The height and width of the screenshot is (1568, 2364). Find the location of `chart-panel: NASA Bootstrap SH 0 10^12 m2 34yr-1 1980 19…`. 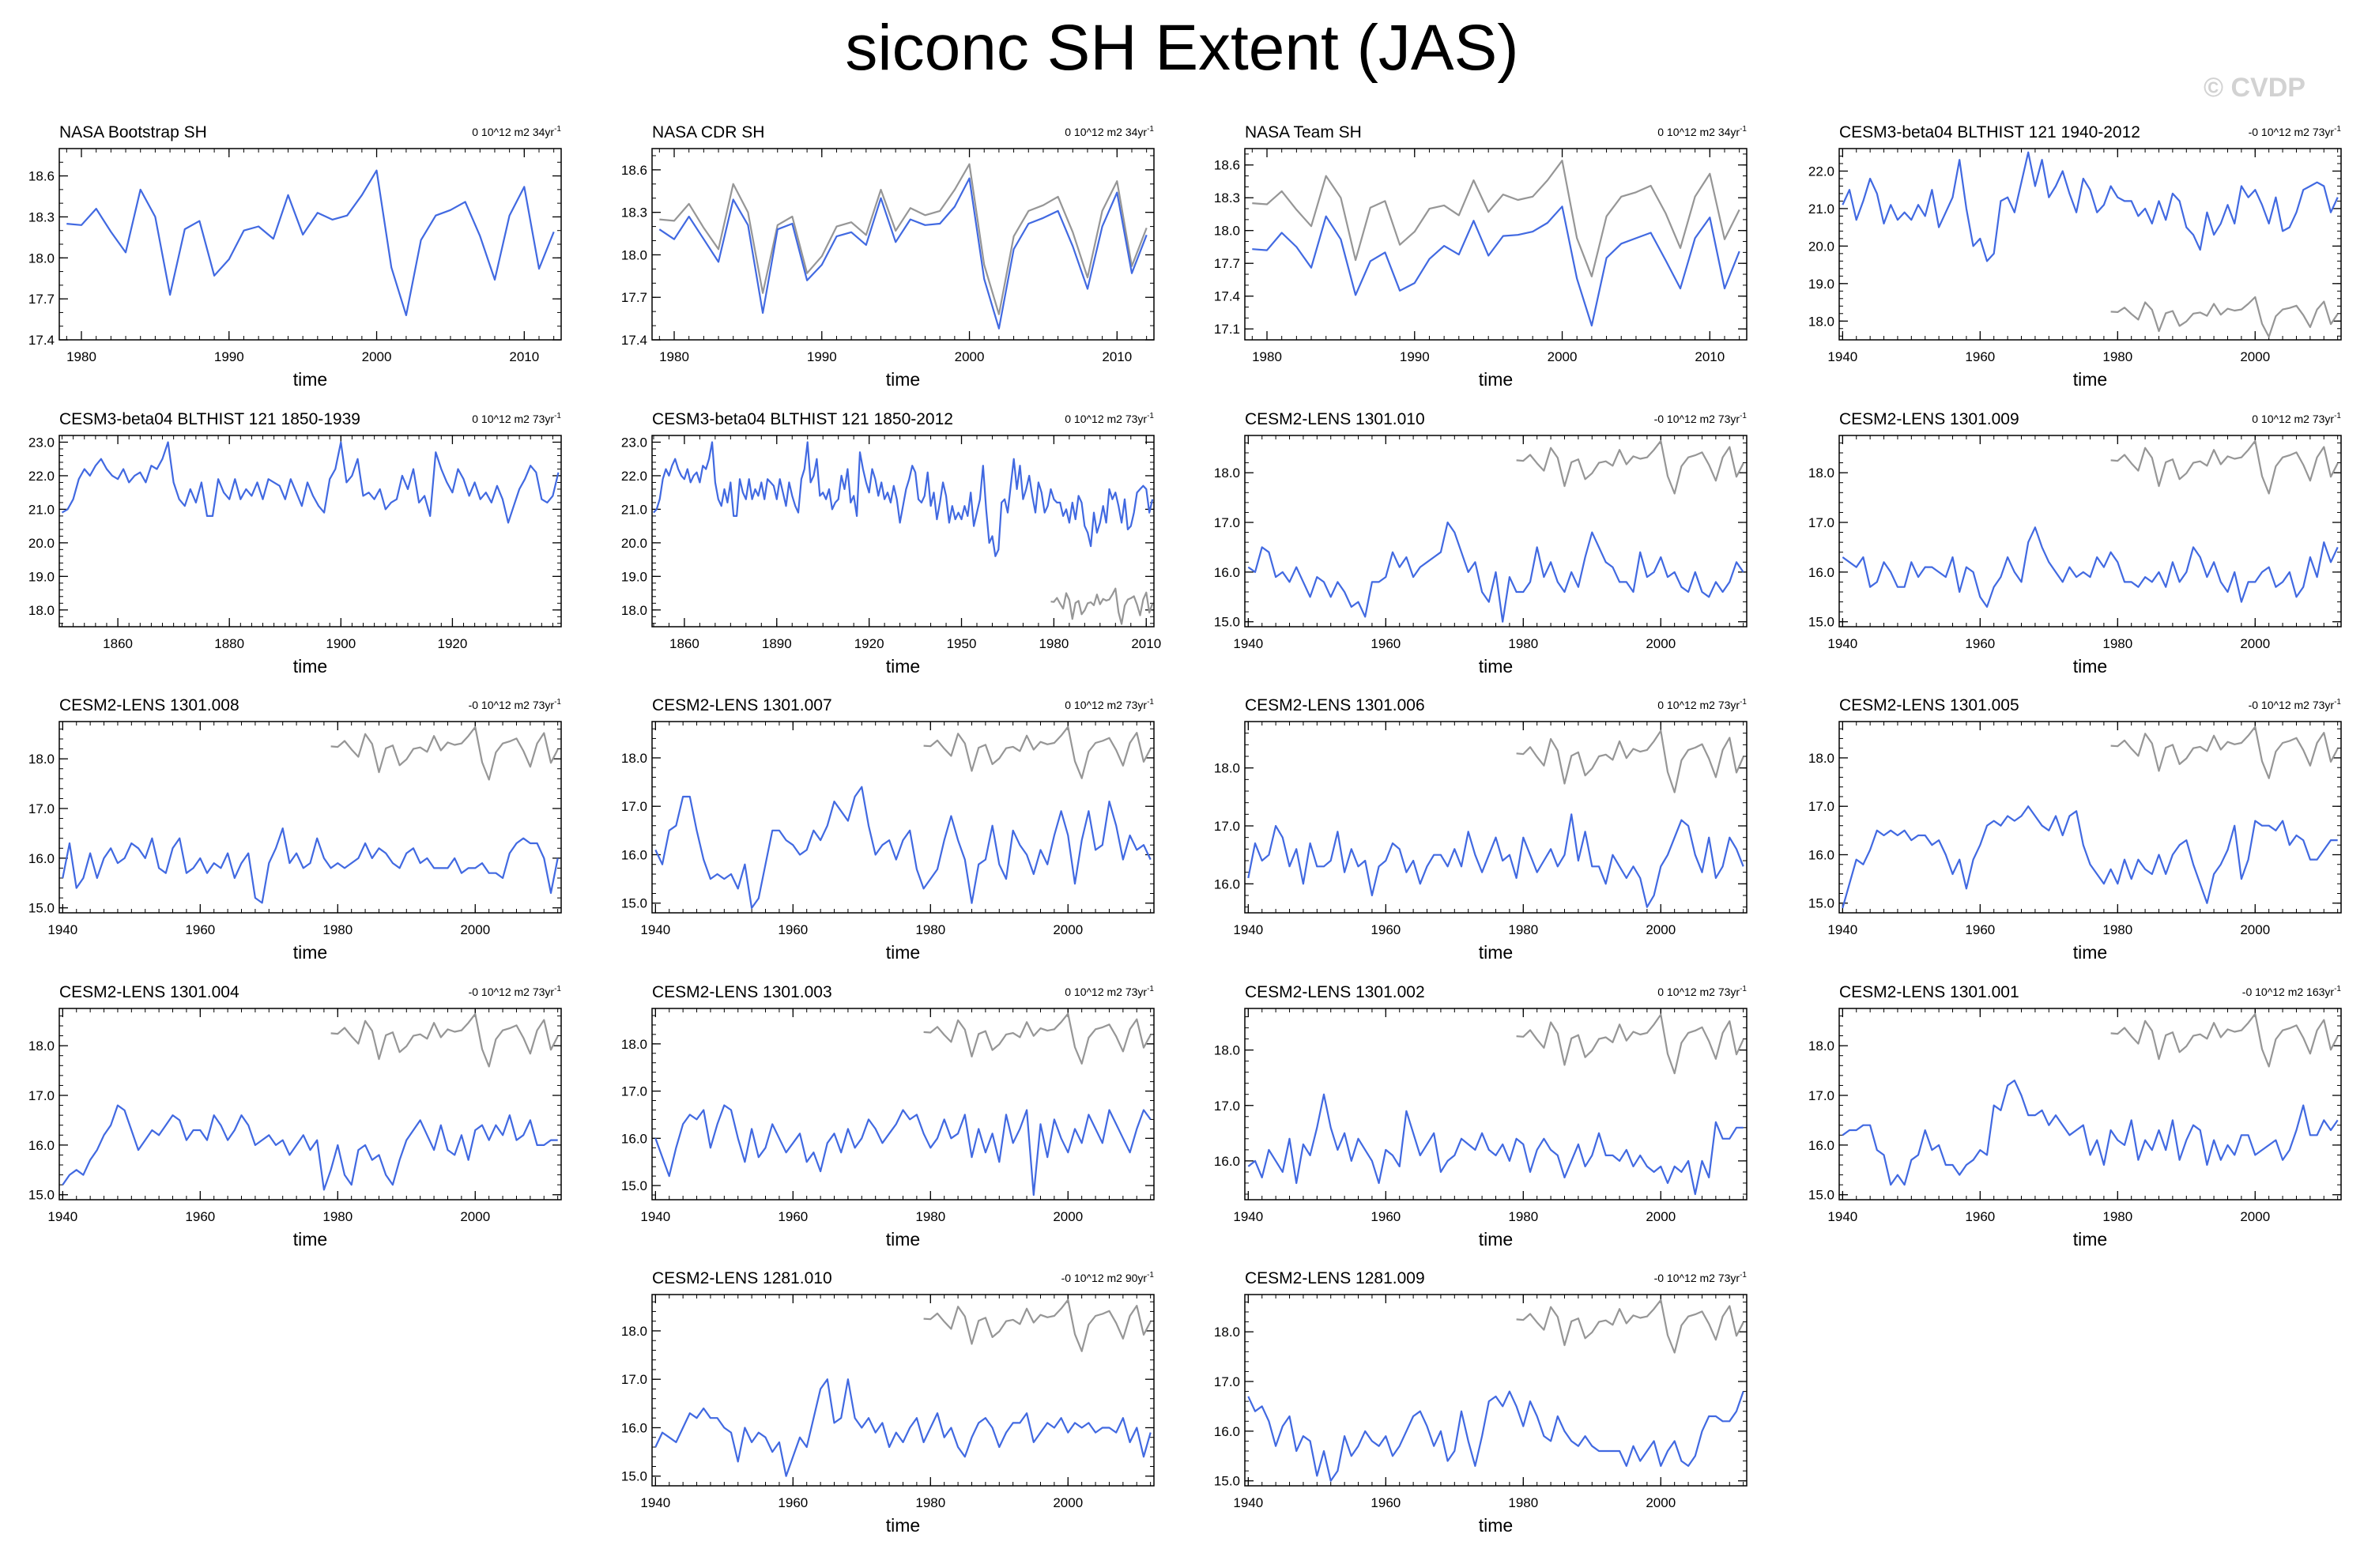

chart-panel: NASA Bootstrap SH 0 10^12 m2 34yr-1 1980 19… is located at coordinates (295, 256).